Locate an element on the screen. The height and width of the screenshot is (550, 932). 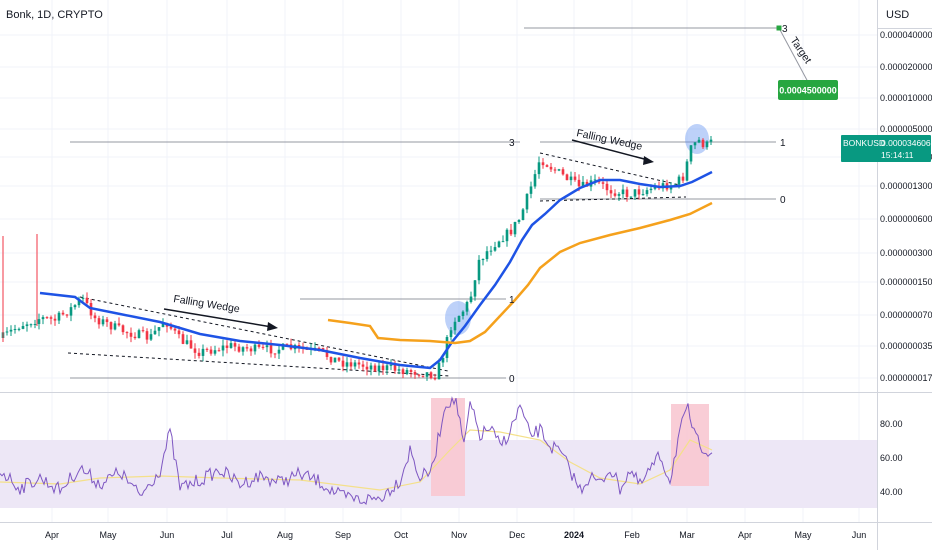
rsi-tick-0: 80.00 is located at coordinates (891, 424).